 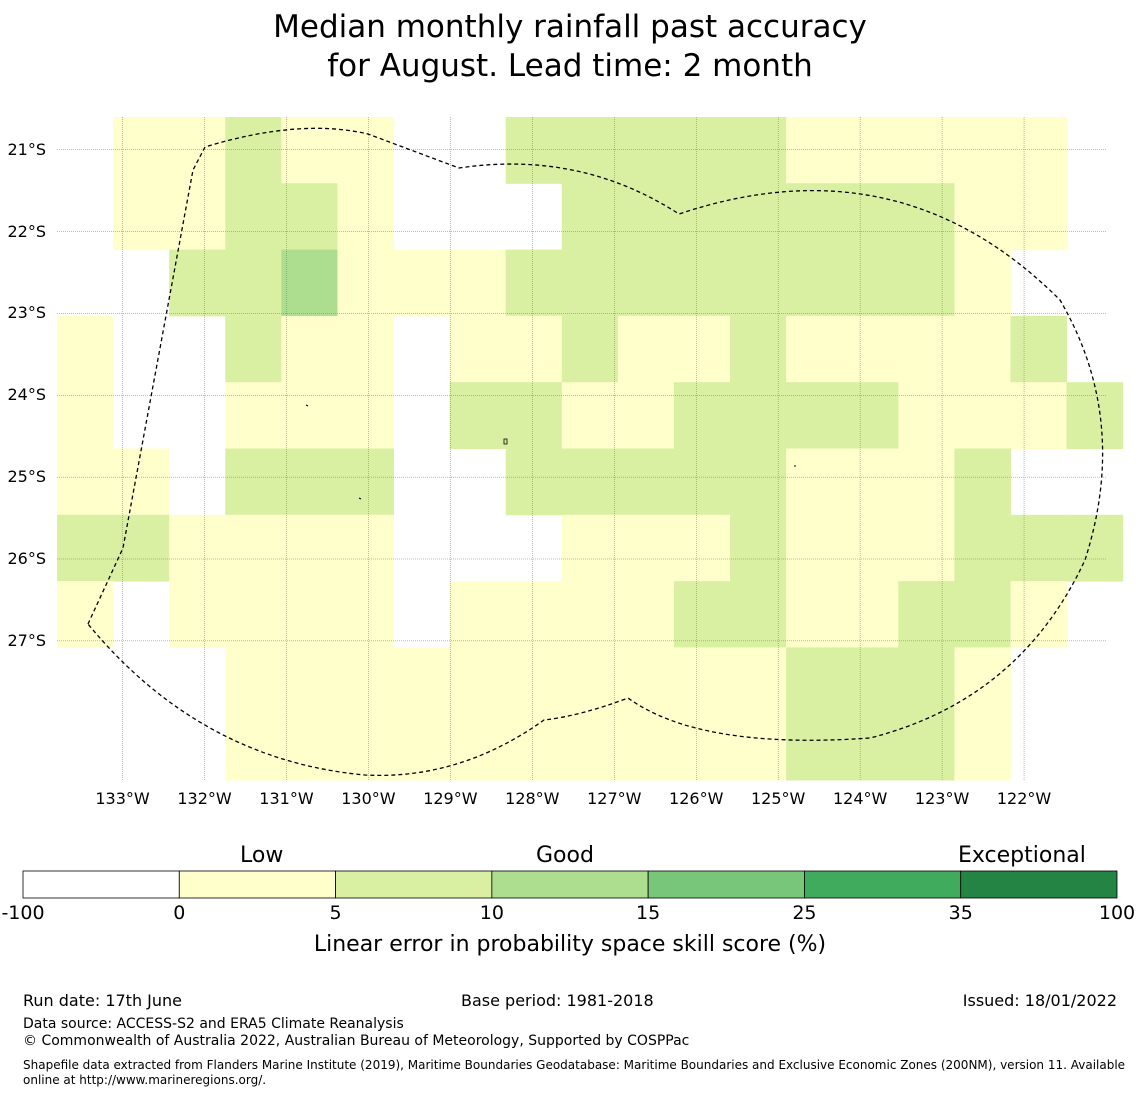 I want to click on latitude-label: 25°S, so click(x=26, y=477).